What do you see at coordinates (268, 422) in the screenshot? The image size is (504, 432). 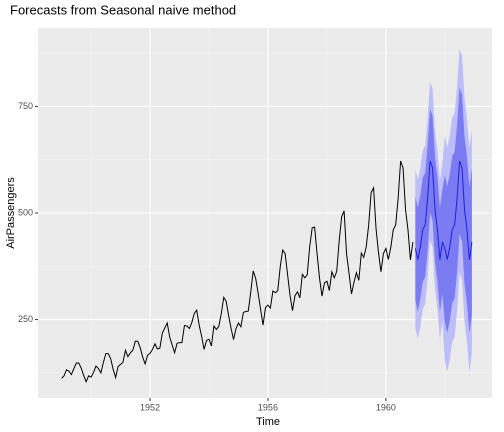 I see `x-axis-label: Time` at bounding box center [268, 422].